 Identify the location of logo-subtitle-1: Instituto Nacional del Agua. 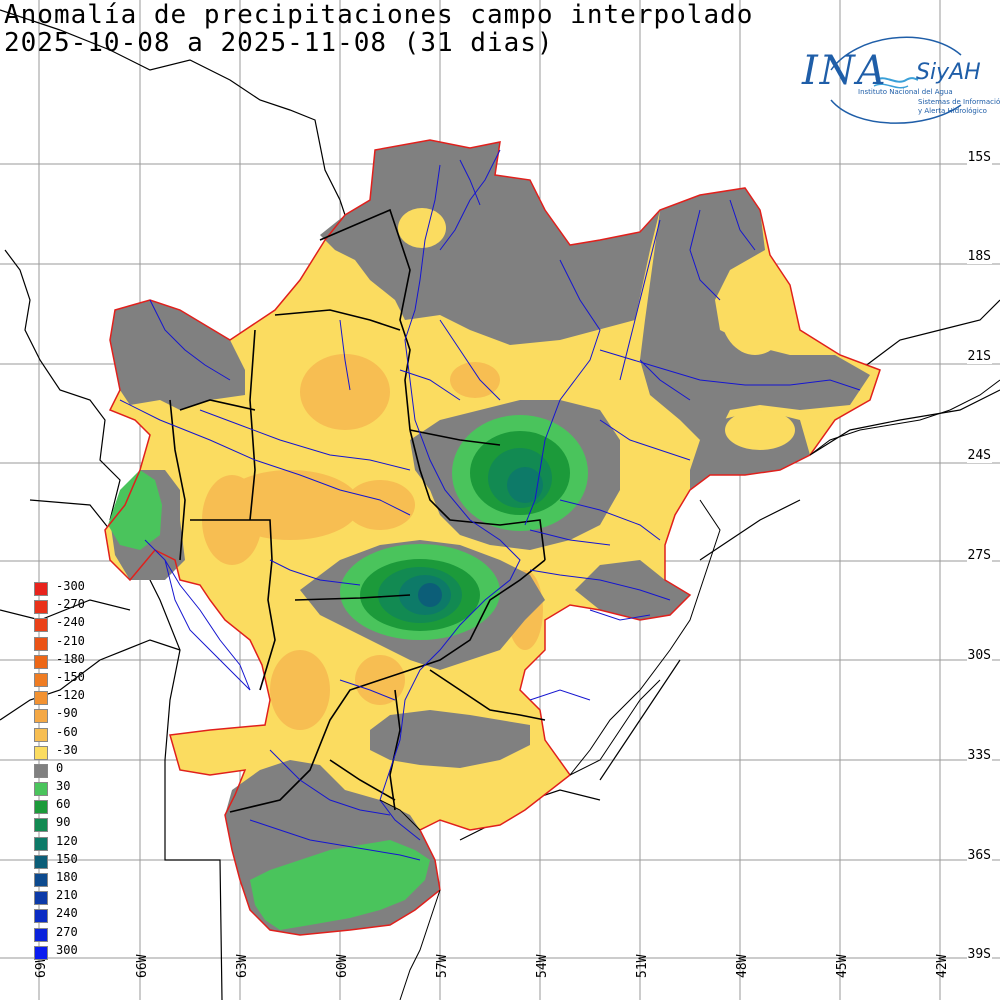
(905, 92).